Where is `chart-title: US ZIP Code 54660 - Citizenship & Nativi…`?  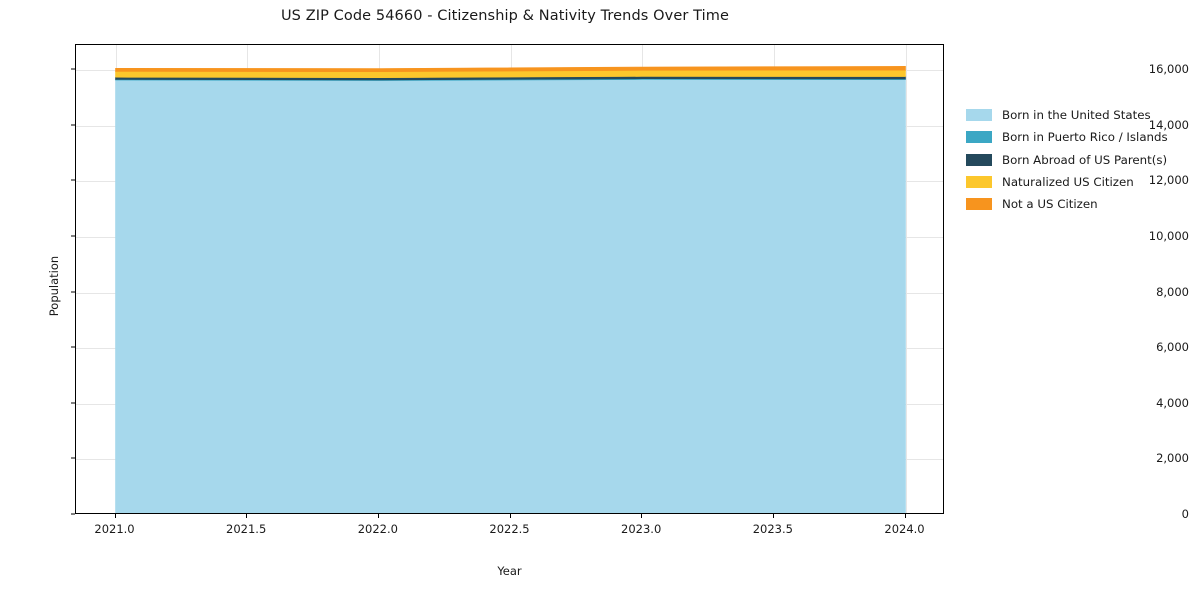
chart-title: US ZIP Code 54660 - Citizenship & Nativi… is located at coordinates (505, 16).